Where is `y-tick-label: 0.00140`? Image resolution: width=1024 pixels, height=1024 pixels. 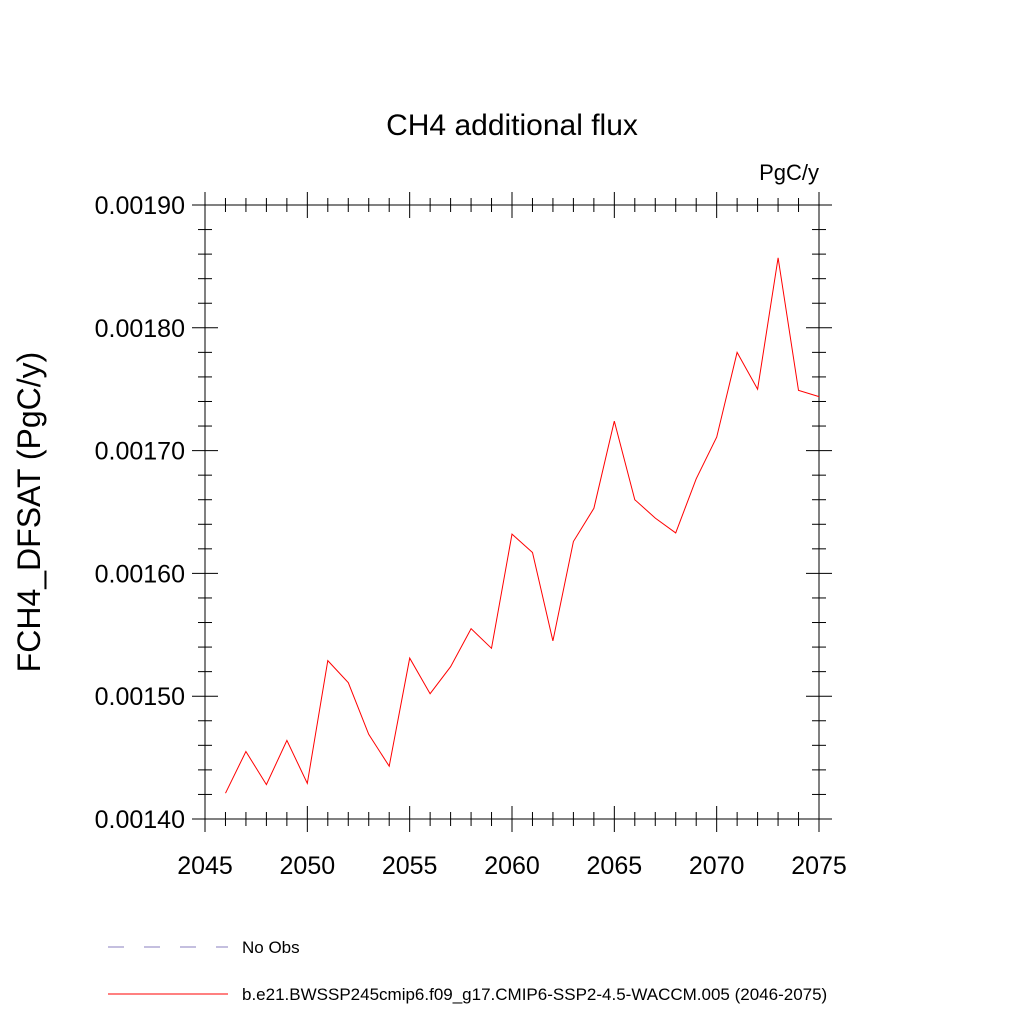 y-tick-label: 0.00140 is located at coordinates (140, 820).